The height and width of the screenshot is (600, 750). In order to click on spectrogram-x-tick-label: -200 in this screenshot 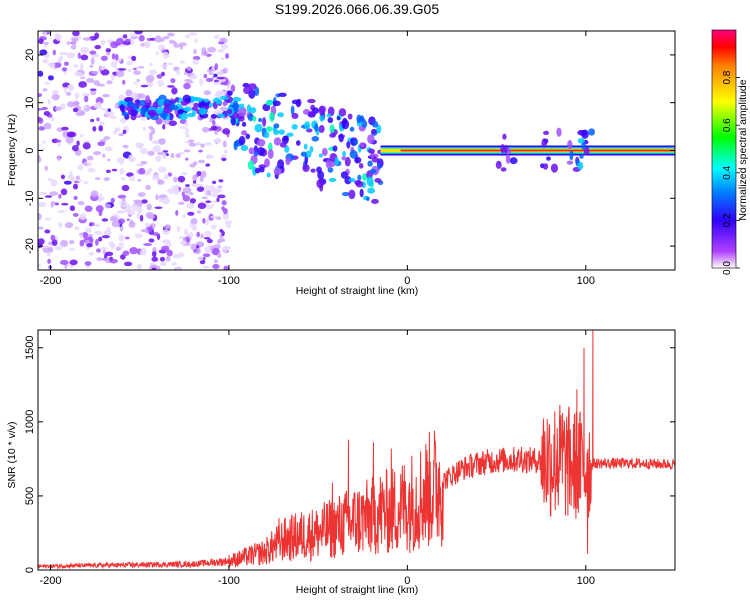, I will do `click(50, 281)`.